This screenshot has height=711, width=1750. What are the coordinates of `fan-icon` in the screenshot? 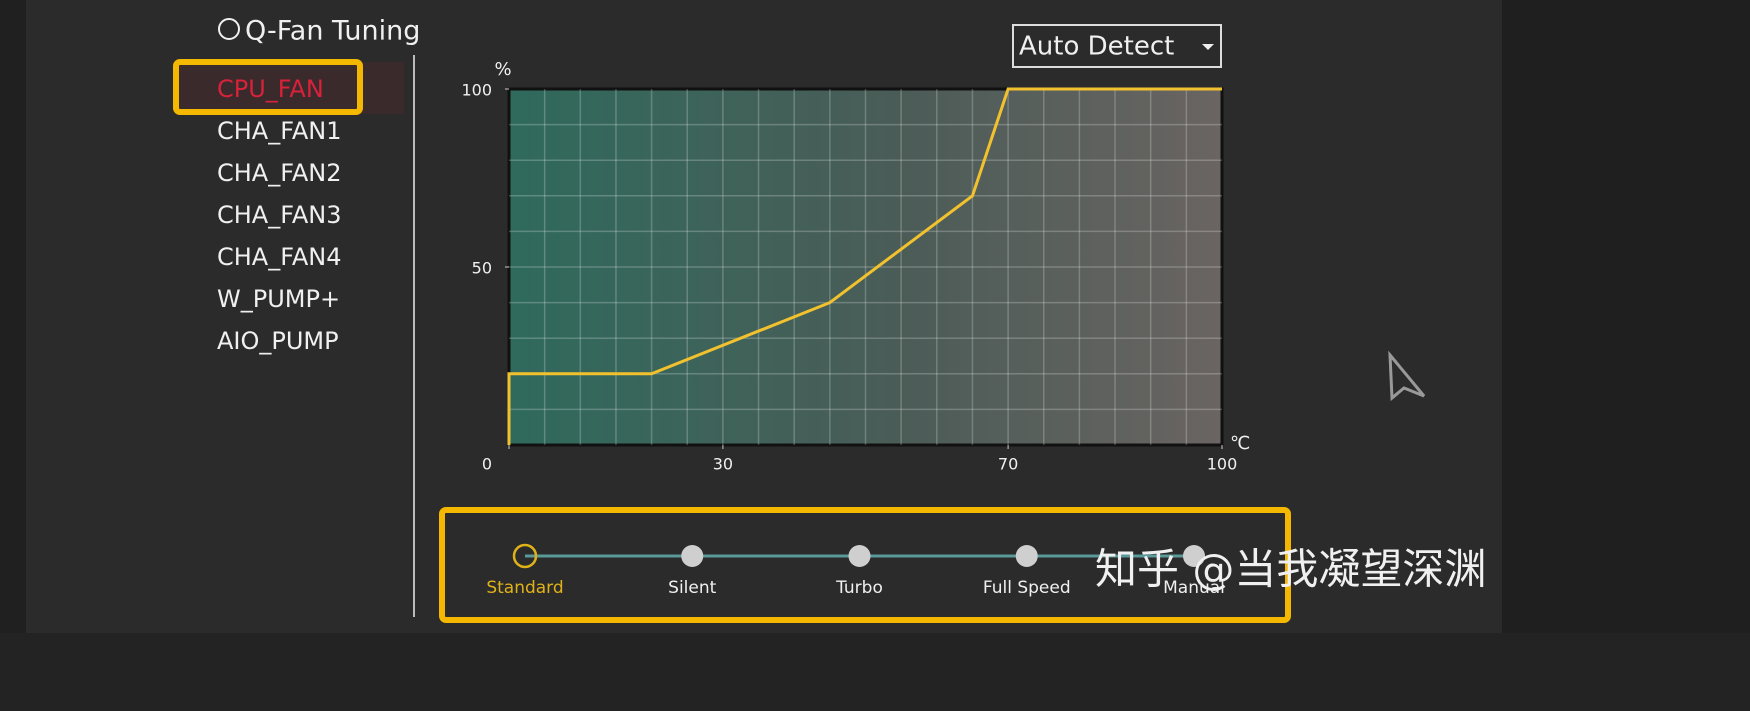 It's located at (229, 29).